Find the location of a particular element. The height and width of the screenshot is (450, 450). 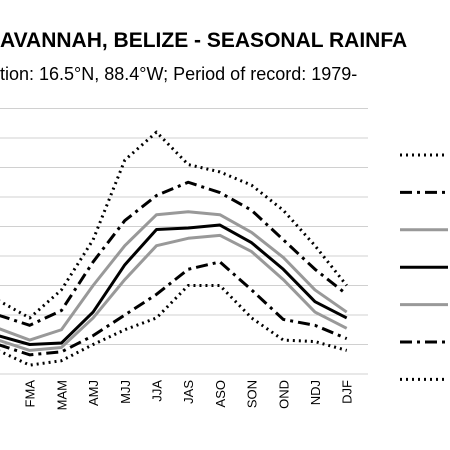

series-line is located at coordinates (174, 325).